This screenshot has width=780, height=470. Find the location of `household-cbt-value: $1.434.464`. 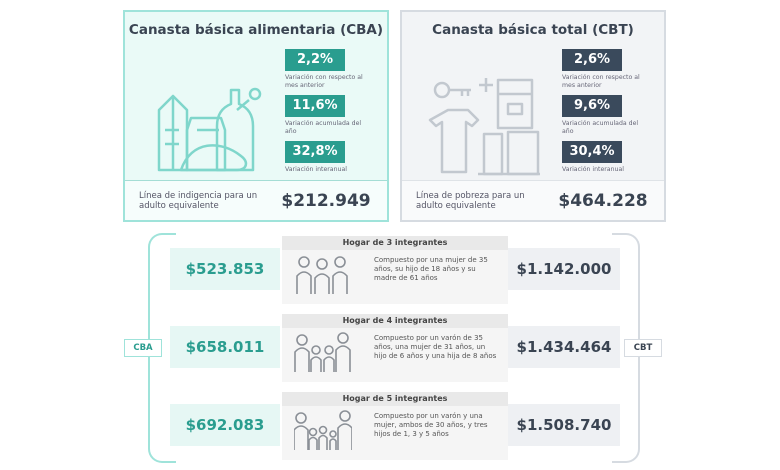

household-cbt-value: $1.434.464 is located at coordinates (564, 347).